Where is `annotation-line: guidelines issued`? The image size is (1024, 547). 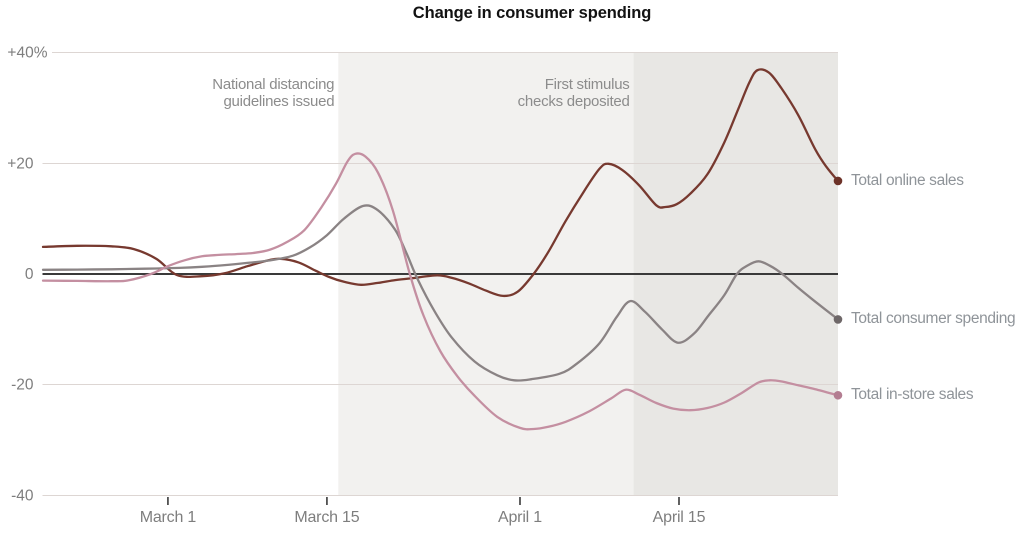
annotation-line: guidelines issued is located at coordinates (279, 101).